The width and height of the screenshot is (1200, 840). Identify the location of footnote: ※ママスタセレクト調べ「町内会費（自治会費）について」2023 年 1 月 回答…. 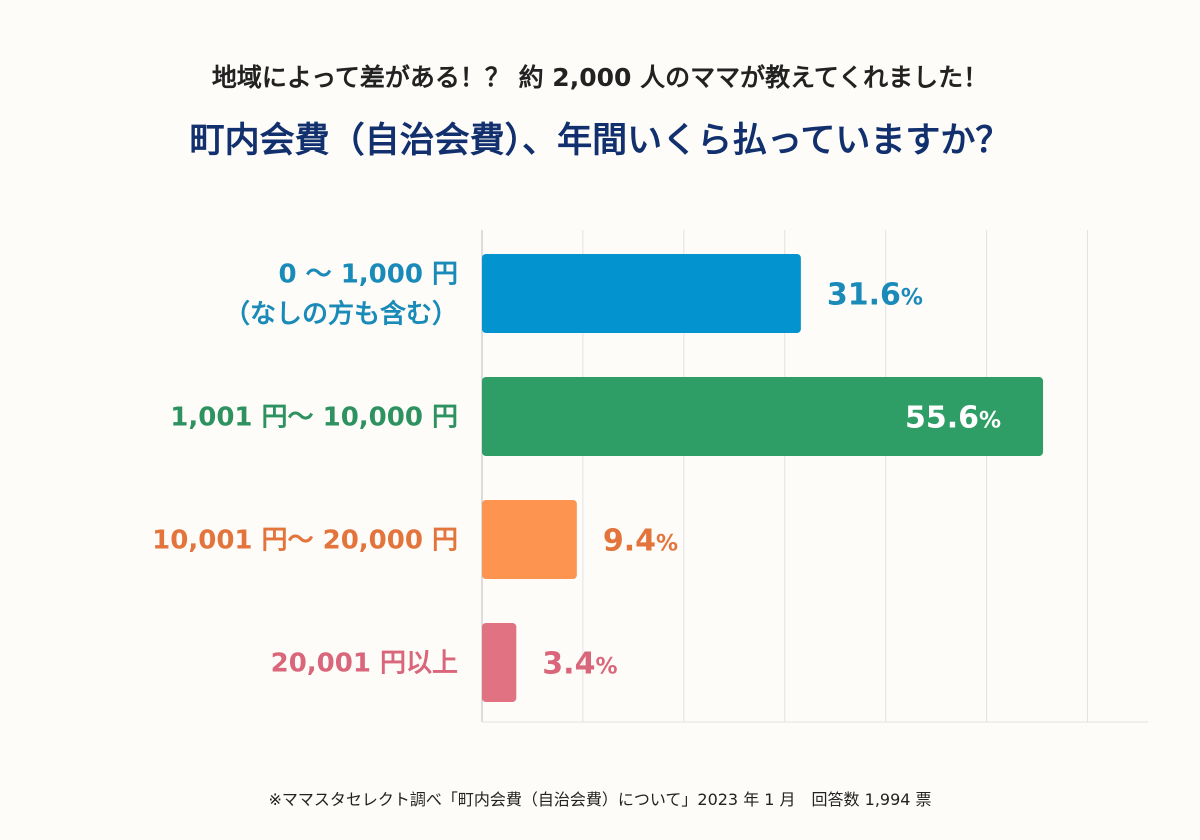
(600, 799).